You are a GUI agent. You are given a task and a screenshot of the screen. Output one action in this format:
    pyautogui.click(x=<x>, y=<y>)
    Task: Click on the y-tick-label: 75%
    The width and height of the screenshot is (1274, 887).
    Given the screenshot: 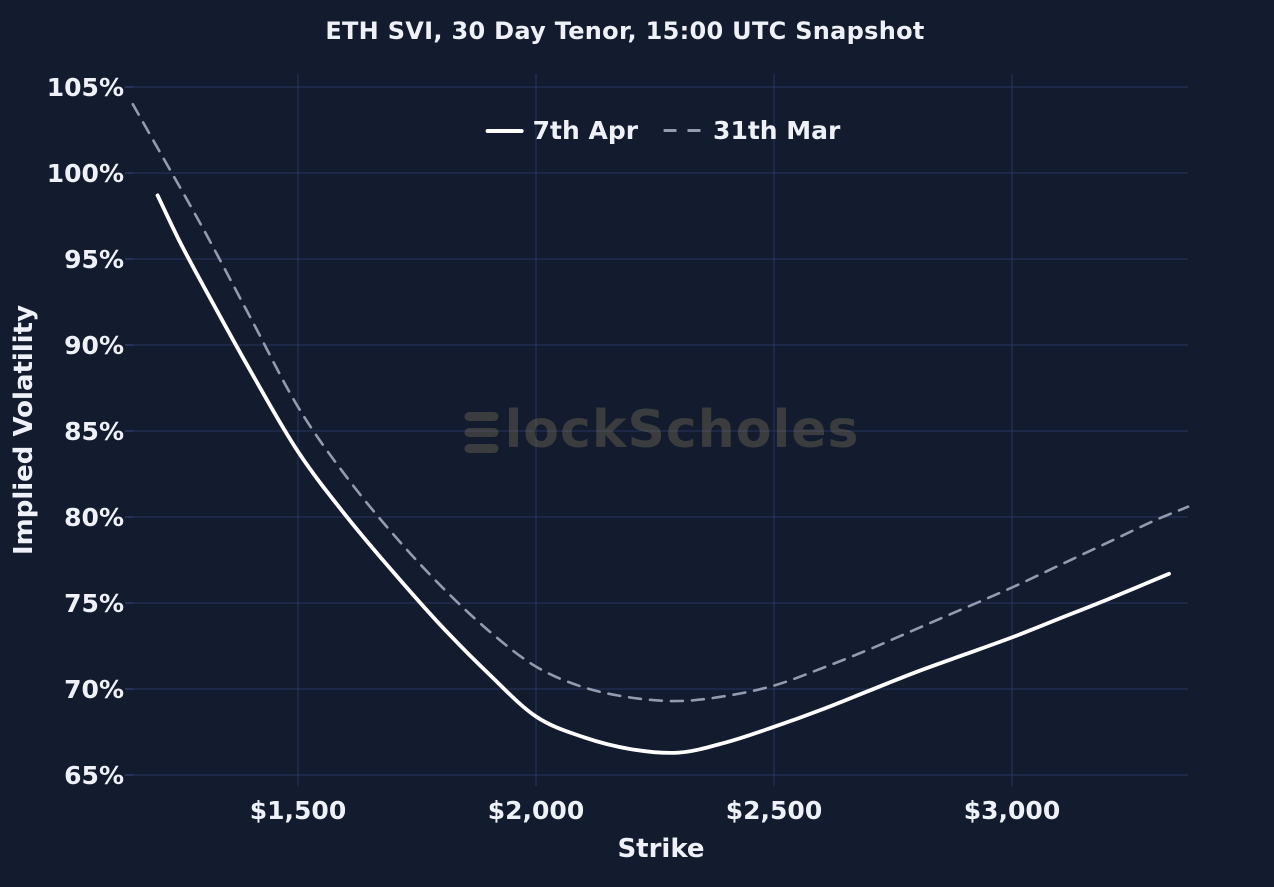 What is the action you would take?
    pyautogui.click(x=94, y=603)
    